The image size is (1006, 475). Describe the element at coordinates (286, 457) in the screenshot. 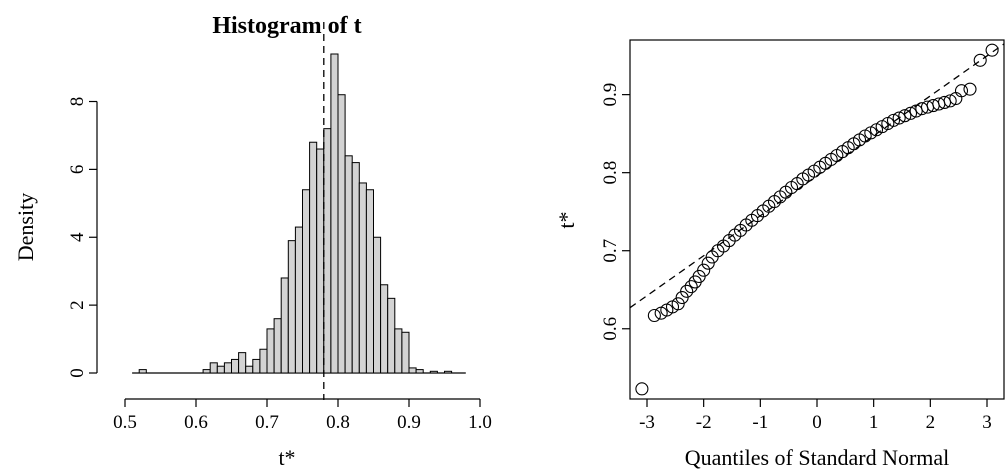

I see `histogram-x-axis-label: t*` at that location.